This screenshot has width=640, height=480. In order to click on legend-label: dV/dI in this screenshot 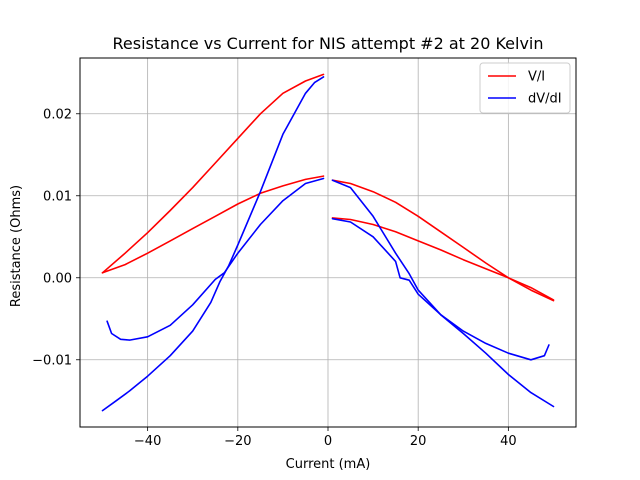, I will do `click(545, 99)`.